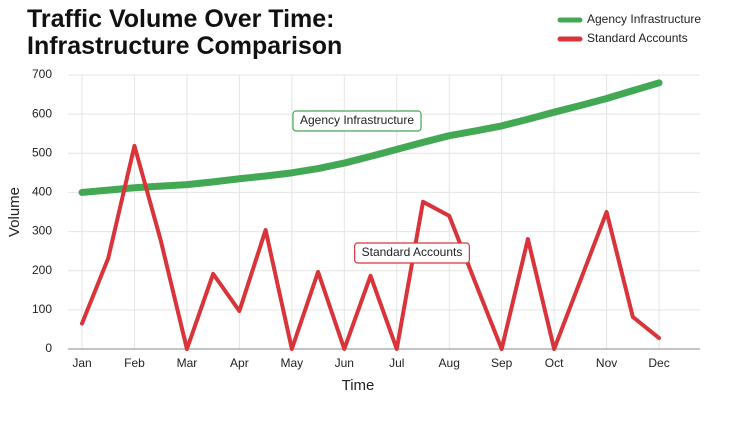 The image size is (734, 424). Describe the element at coordinates (344, 363) in the screenshot. I see `x-tick-label: Jun` at that location.